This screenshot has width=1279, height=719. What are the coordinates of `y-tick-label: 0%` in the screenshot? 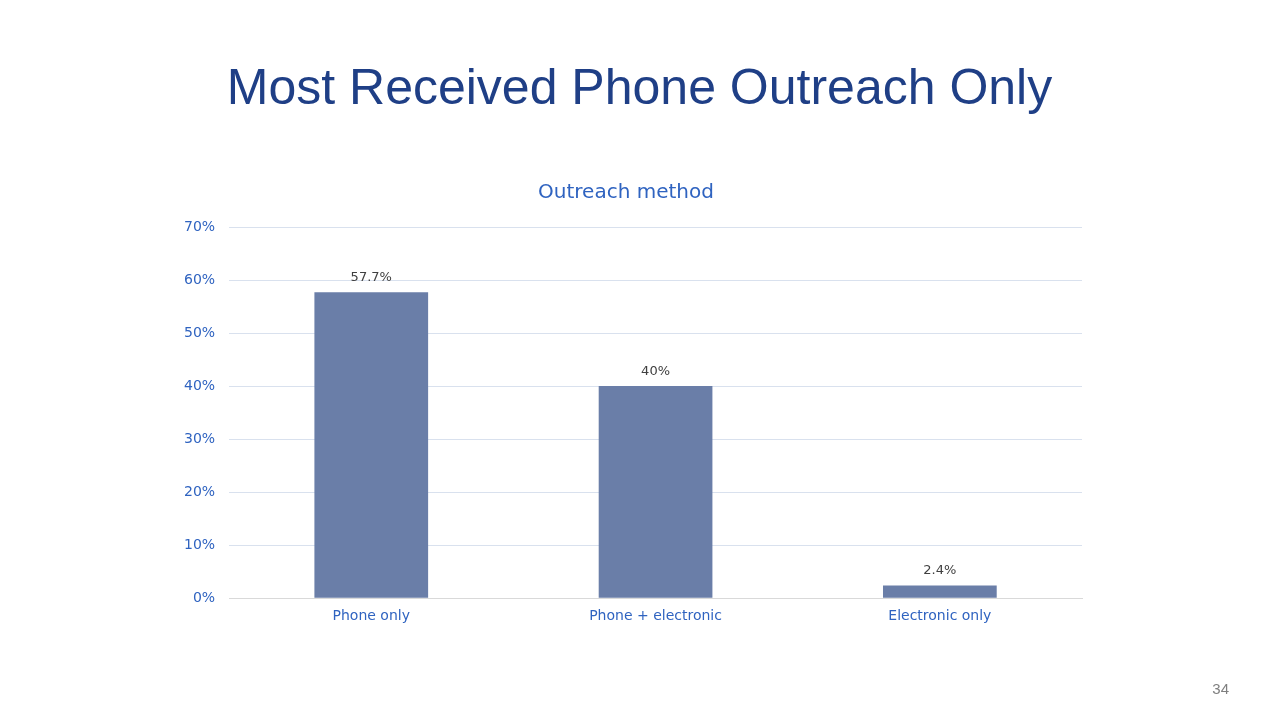 It's located at (204, 596).